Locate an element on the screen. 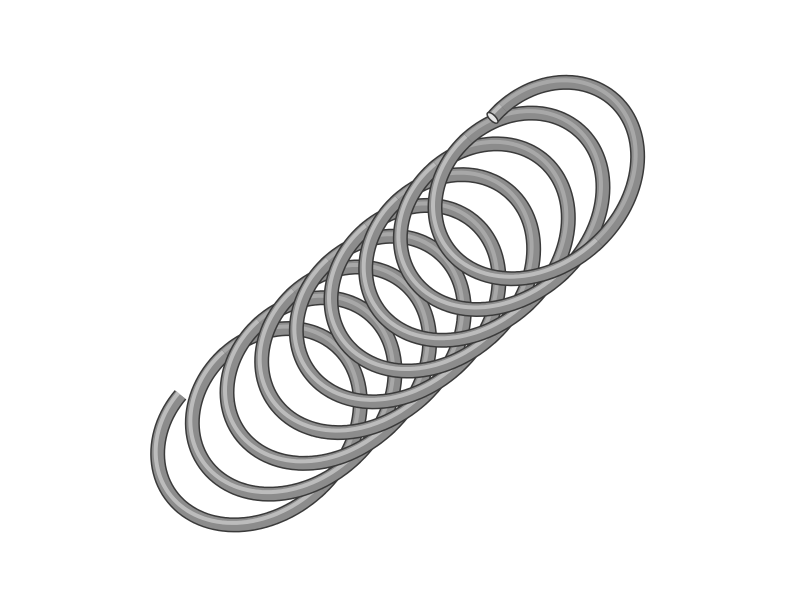  wire-end-face is located at coordinates (492, 117).